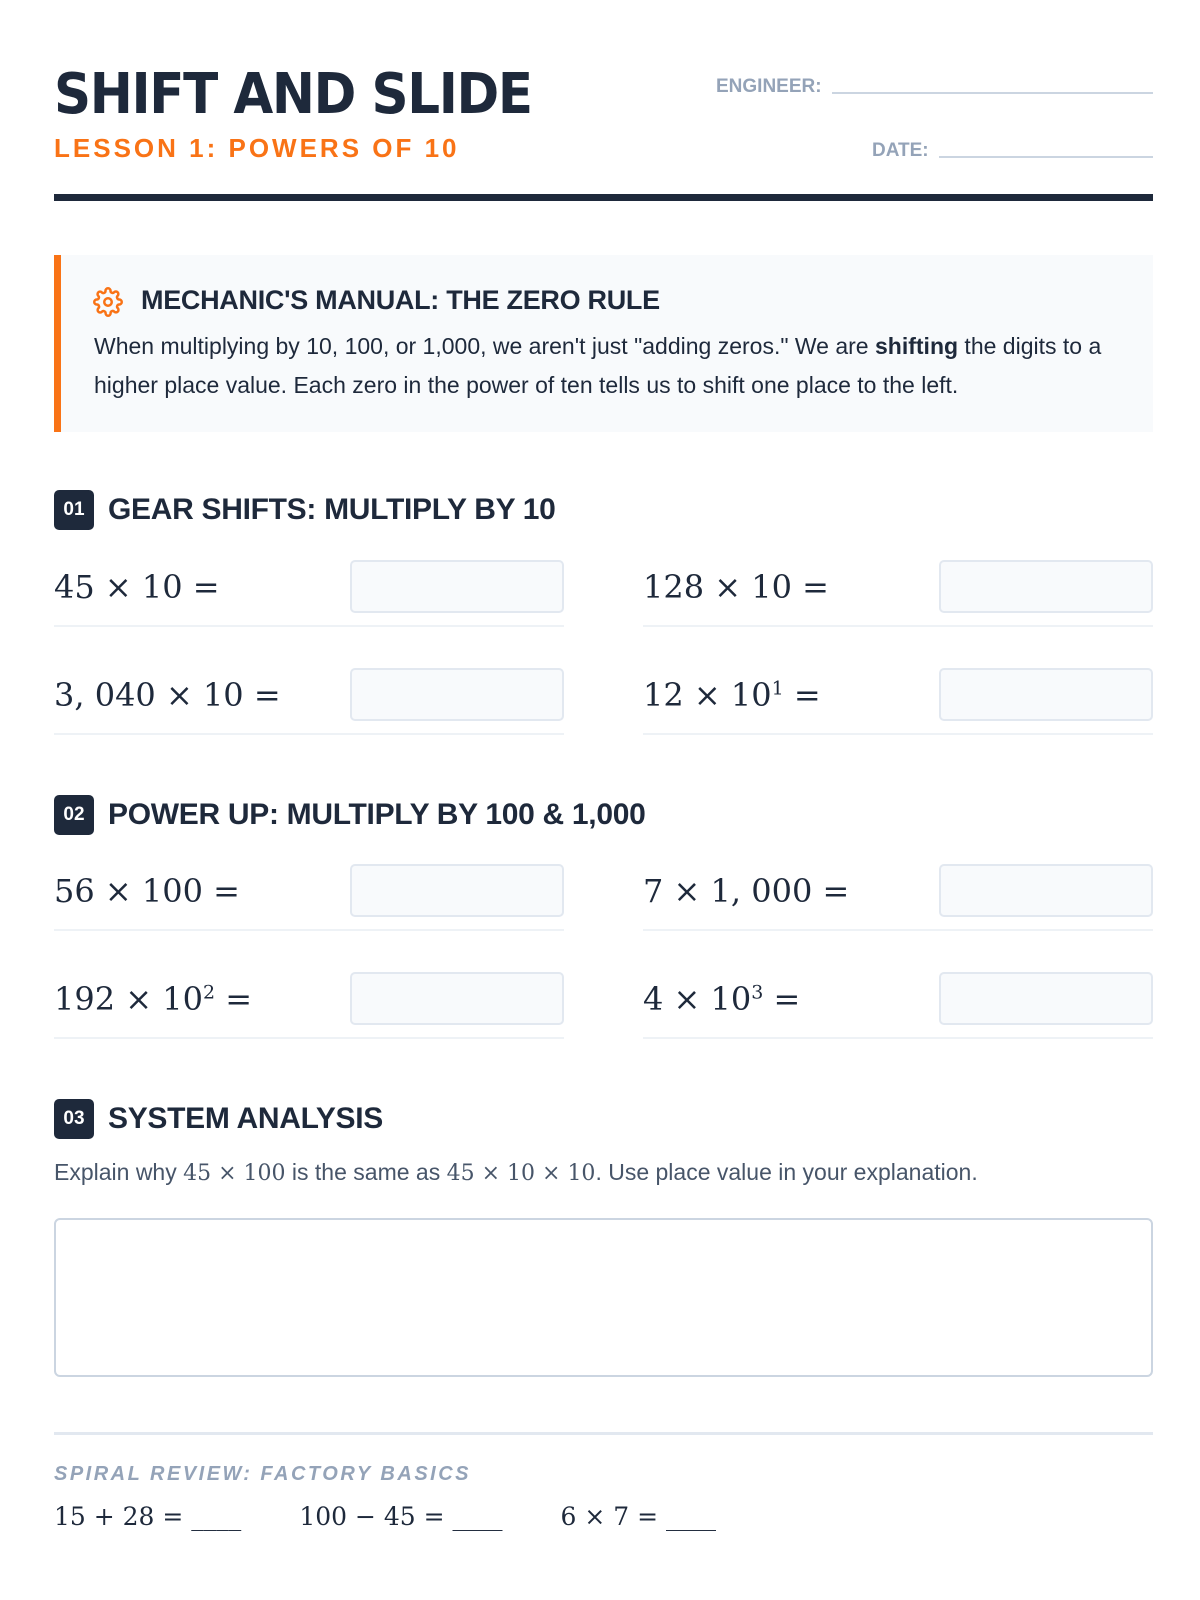  I want to click on problem-row: 7 × 1, 000 =, so click(898, 897).